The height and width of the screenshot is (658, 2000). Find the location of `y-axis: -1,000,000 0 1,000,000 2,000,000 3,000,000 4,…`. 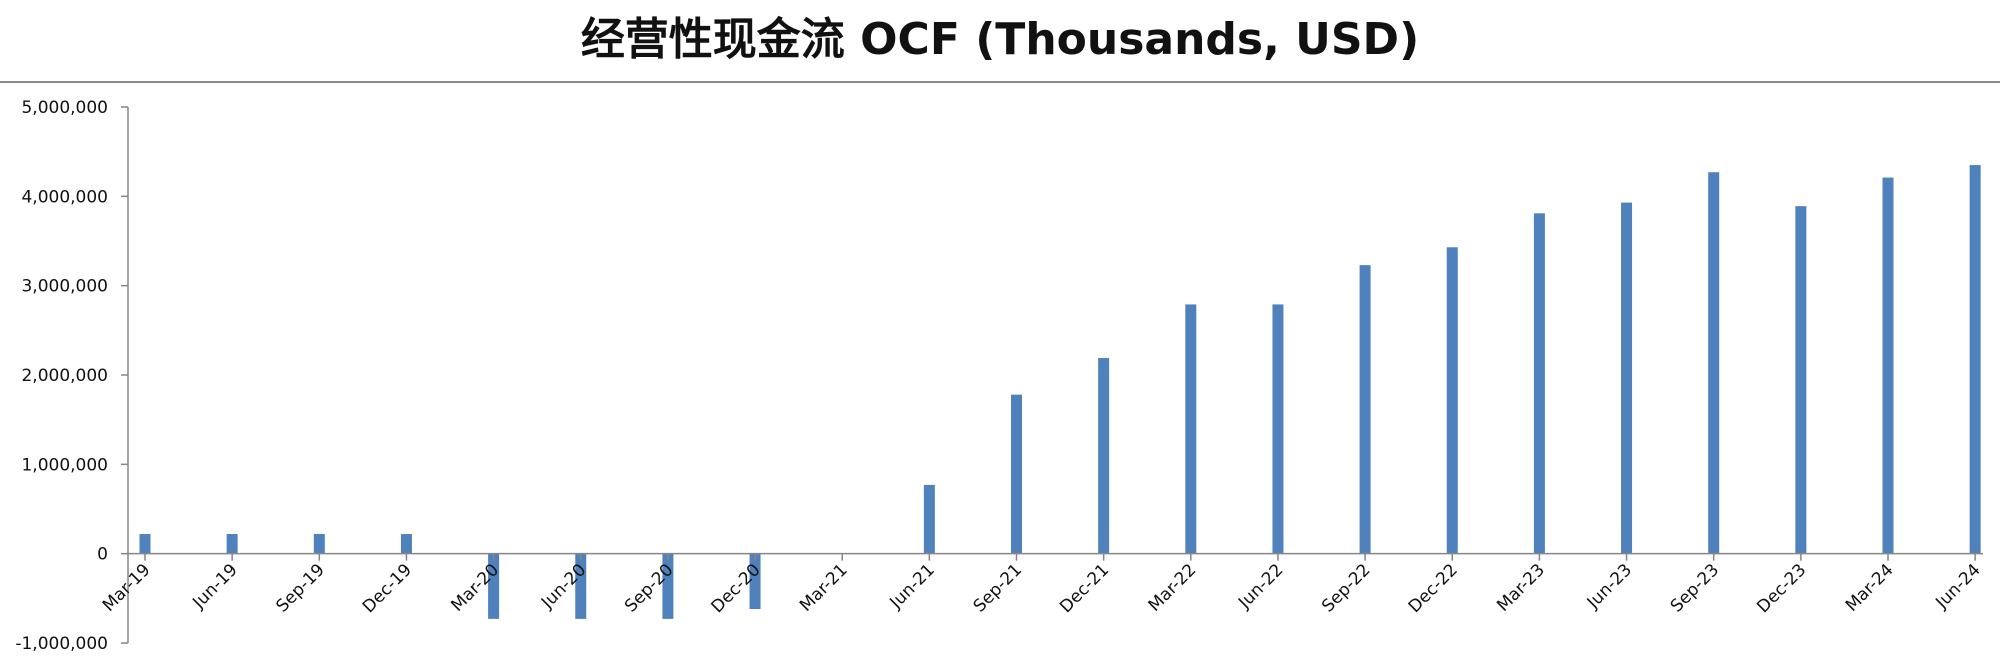

y-axis: -1,000,000 0 1,000,000 2,000,000 3,000,000 4,… is located at coordinates (72, 376).